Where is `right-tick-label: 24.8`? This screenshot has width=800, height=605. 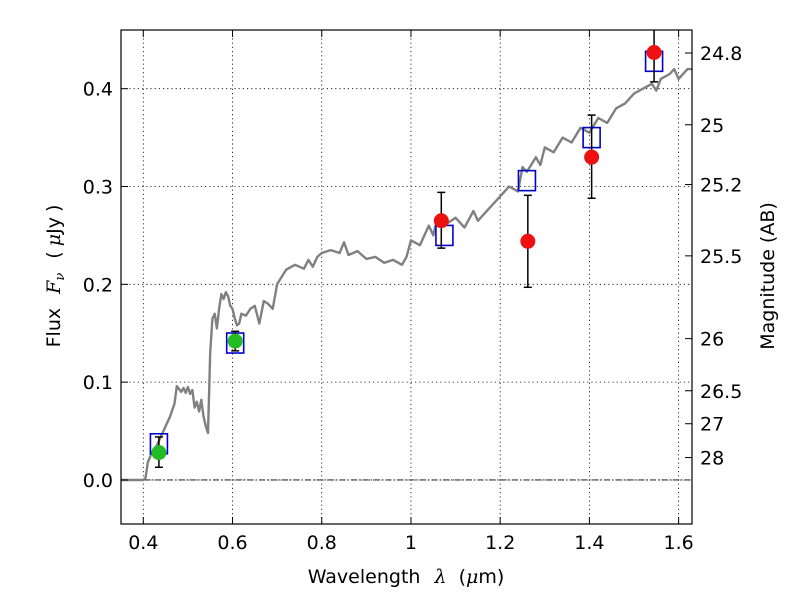
right-tick-label: 24.8 is located at coordinates (721, 54).